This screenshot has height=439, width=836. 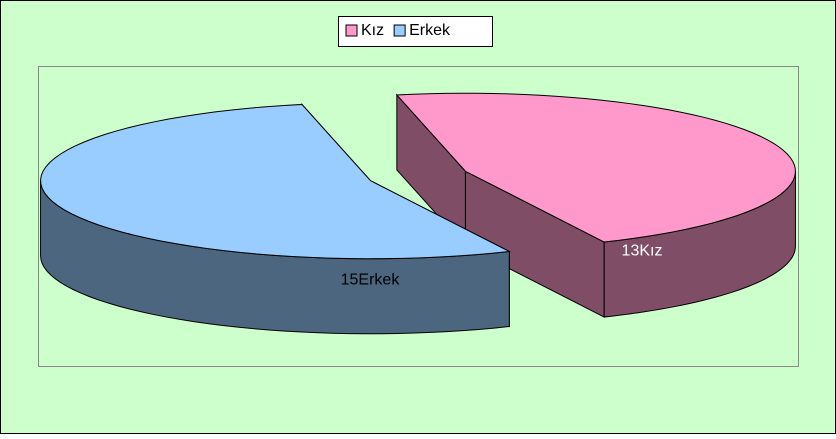 What do you see at coordinates (372, 30) in the screenshot?
I see `legend-label: Kız` at bounding box center [372, 30].